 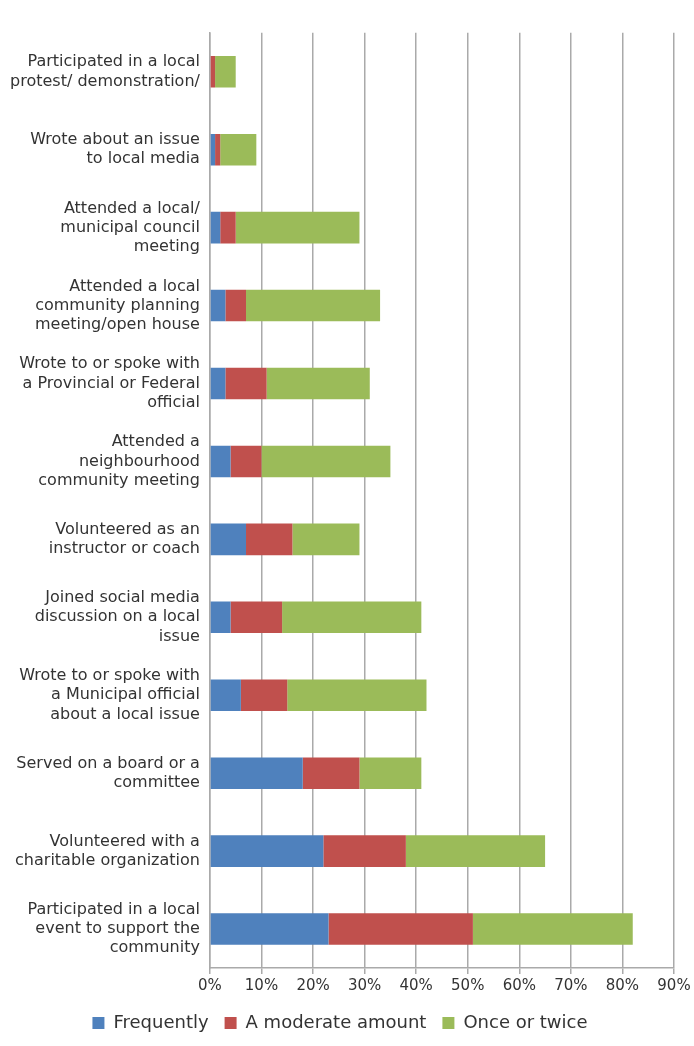 What do you see at coordinates (130, 226) in the screenshot?
I see `y-tick-label: Attended a local/ municipal council meeting` at bounding box center [130, 226].